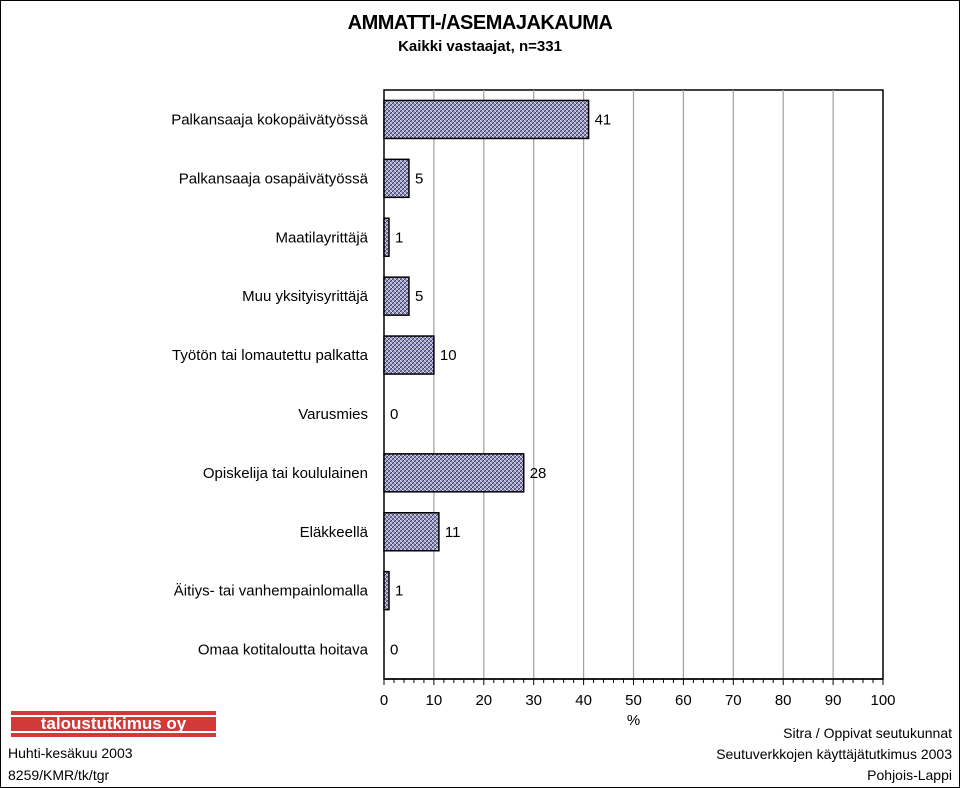 Image resolution: width=960 pixels, height=788 pixels. I want to click on footer-code: 8259/KMR/tk/tgr, so click(59, 775).